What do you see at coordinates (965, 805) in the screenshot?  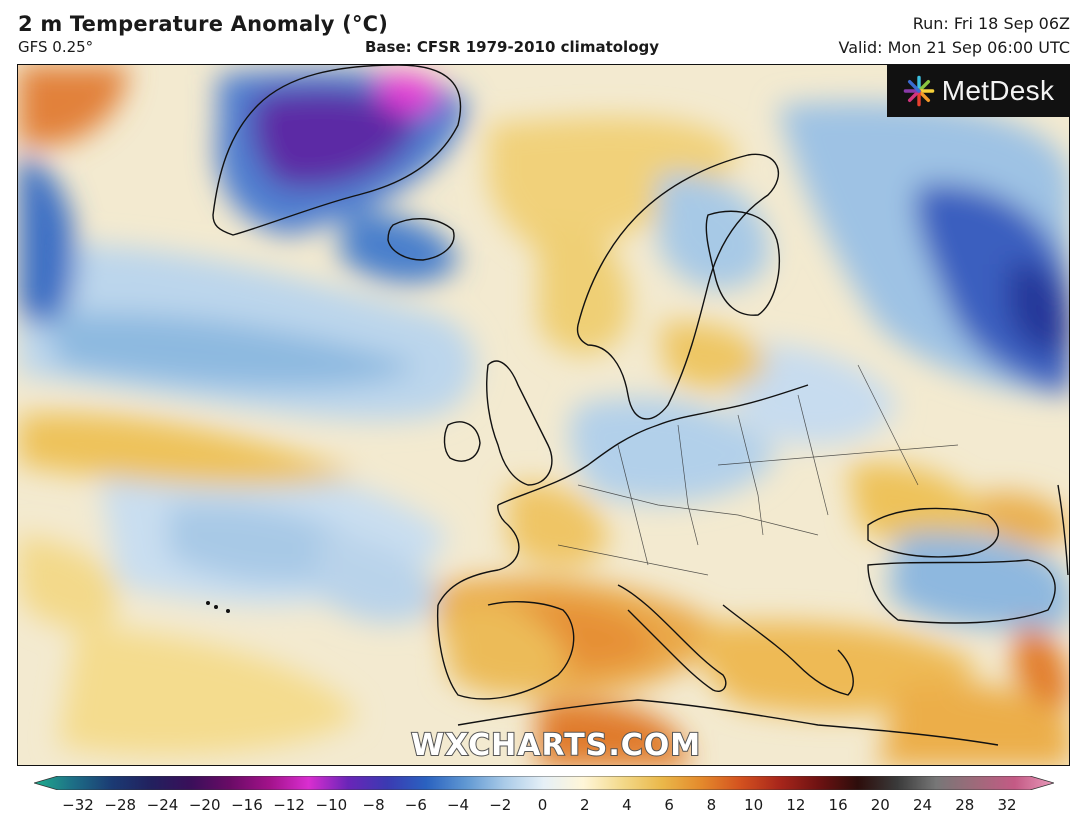 I see `colorbar-tick-label: 28` at bounding box center [965, 805].